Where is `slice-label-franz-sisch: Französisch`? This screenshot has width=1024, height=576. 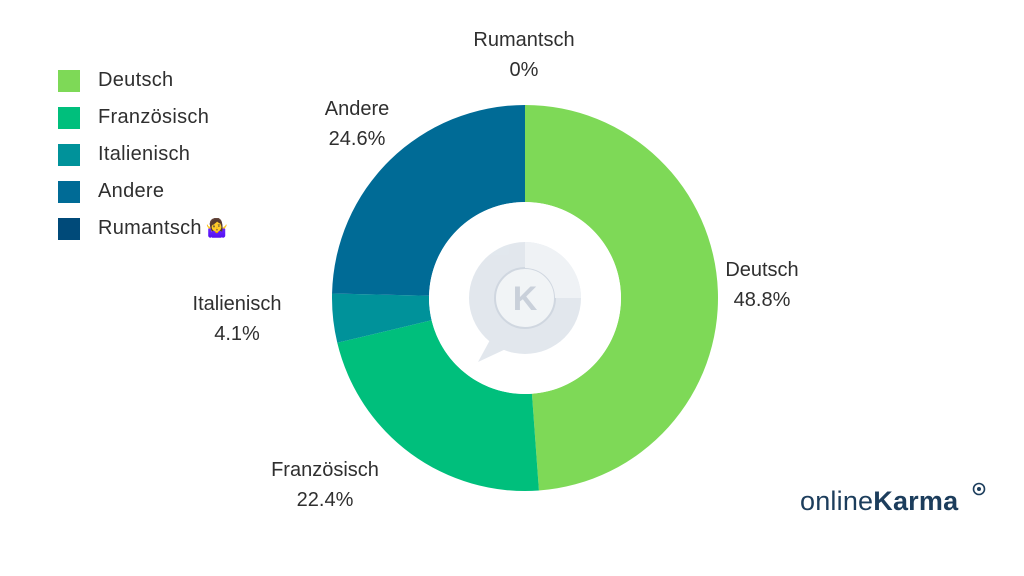
slice-label-franz-sisch: Französisch is located at coordinates (325, 470).